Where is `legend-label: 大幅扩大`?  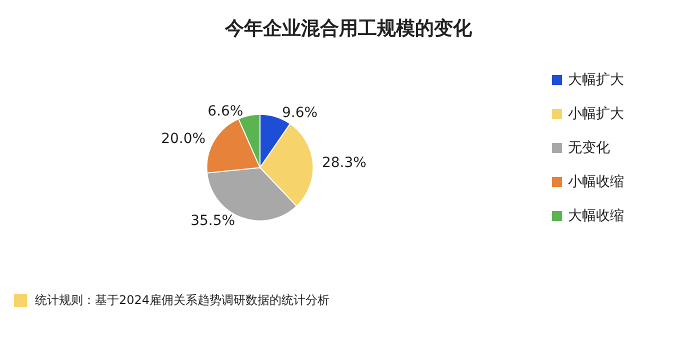
legend-label: 大幅扩大 is located at coordinates (596, 80).